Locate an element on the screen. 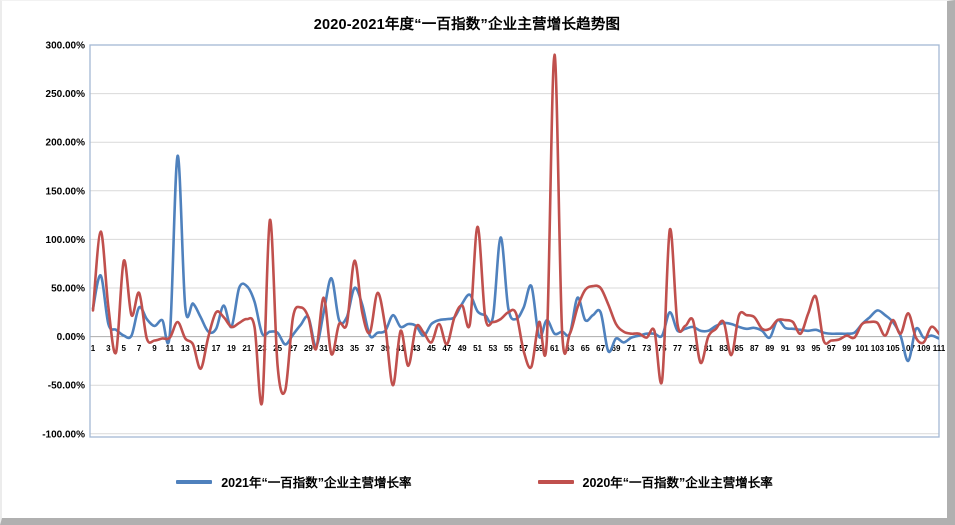  y-axis-tick-label: 0.00% is located at coordinates (71, 337).